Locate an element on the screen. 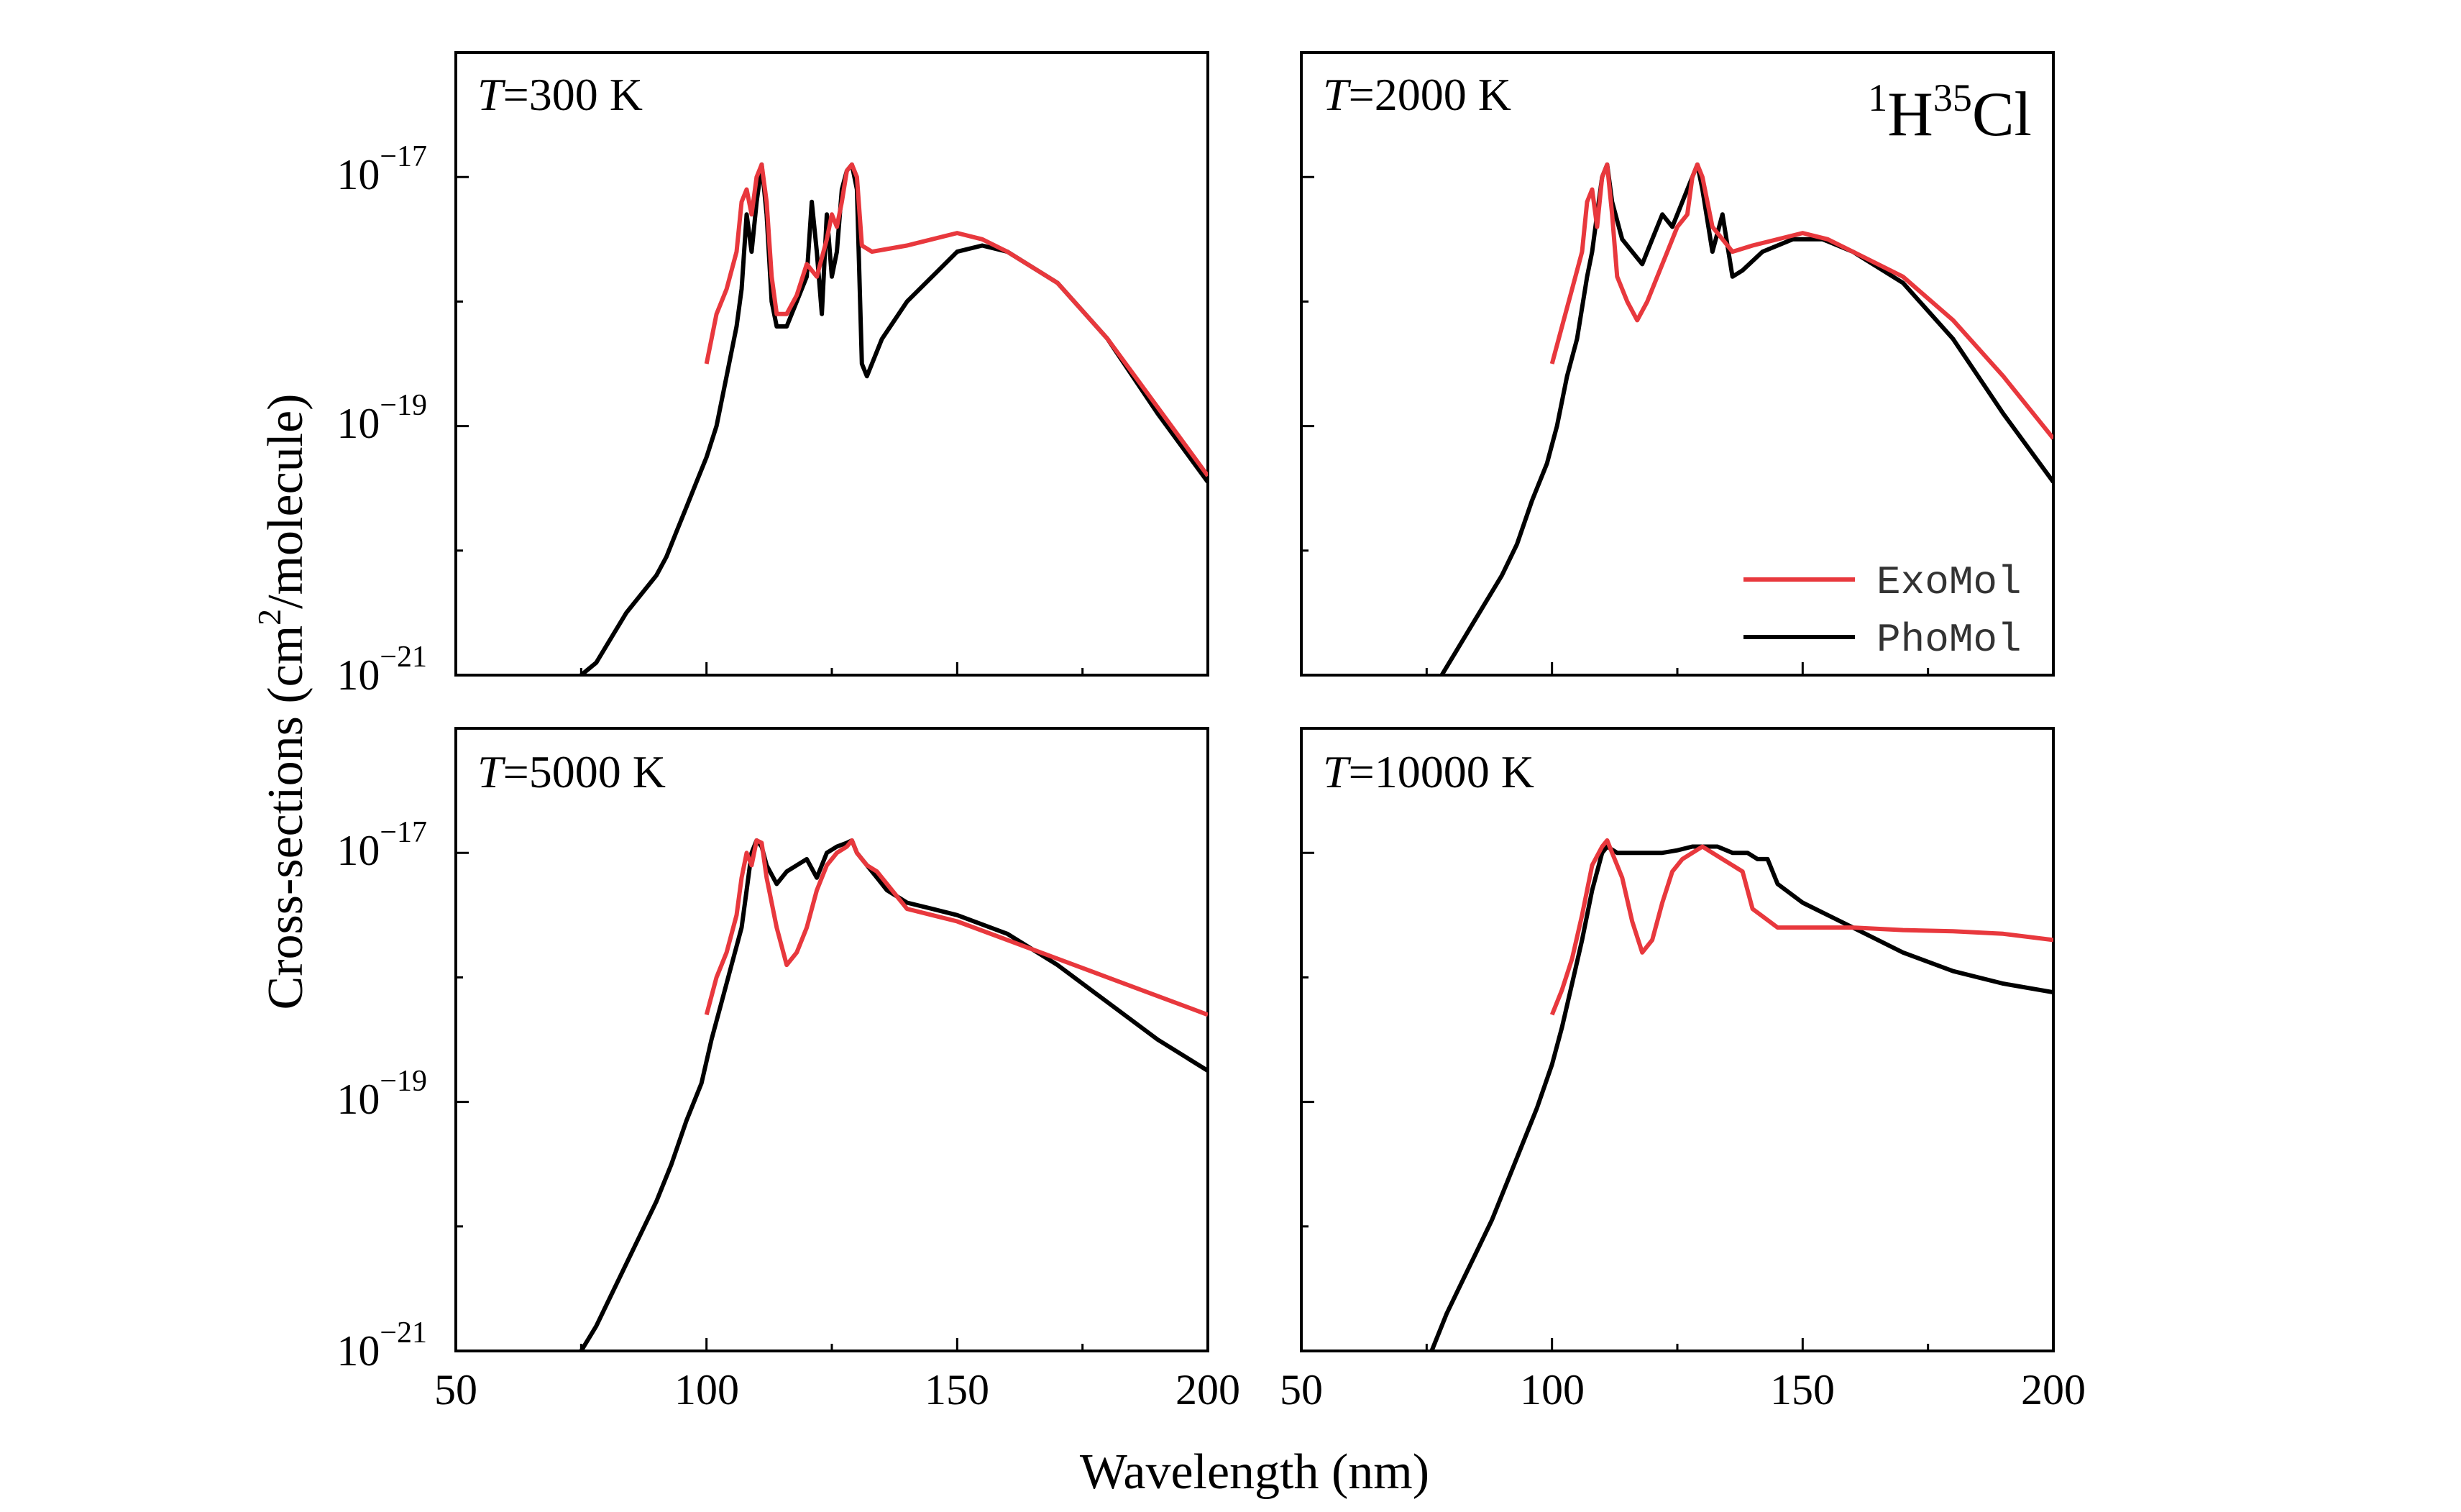 This screenshot has height=1512, width=2461. panel-t2000: T=2000 K 1H35Cl ExoMol PhoMol is located at coordinates (1677, 364).